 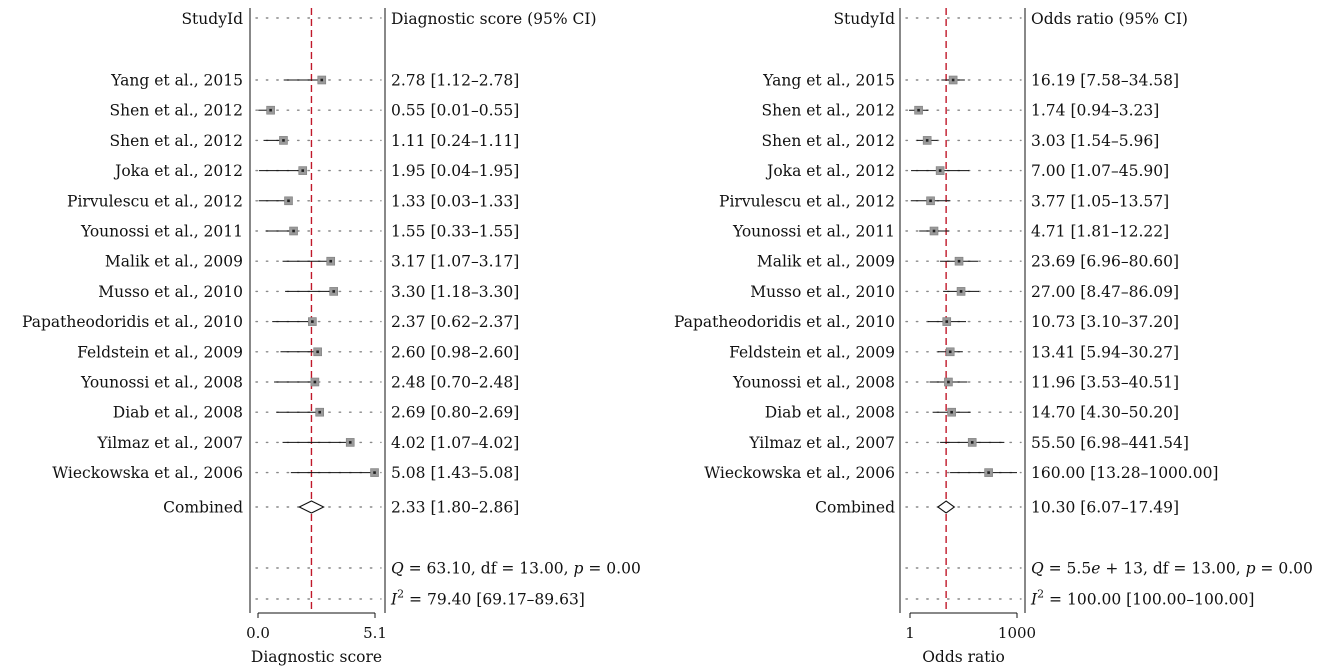 I want to click on study-estimate-label: 7.00 [1.07–45.90], so click(x=1100, y=171).